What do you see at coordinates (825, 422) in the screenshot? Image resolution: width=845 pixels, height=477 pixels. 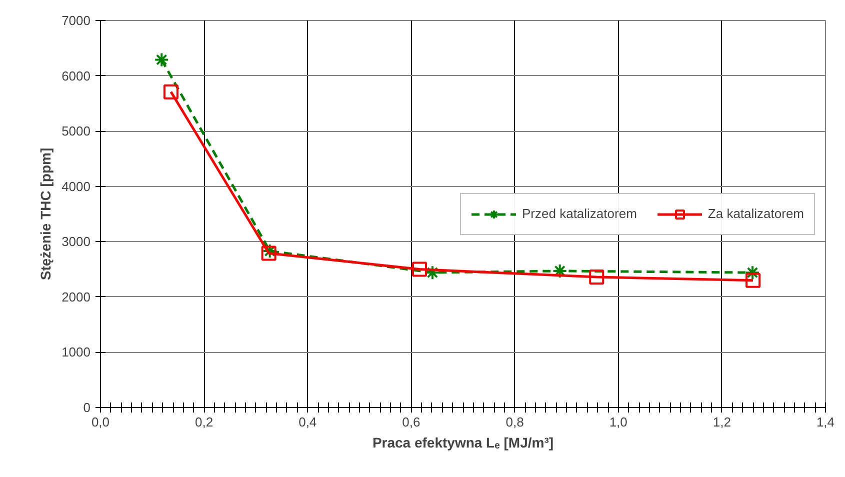 I see `x-tick-label: 1,4` at bounding box center [825, 422].